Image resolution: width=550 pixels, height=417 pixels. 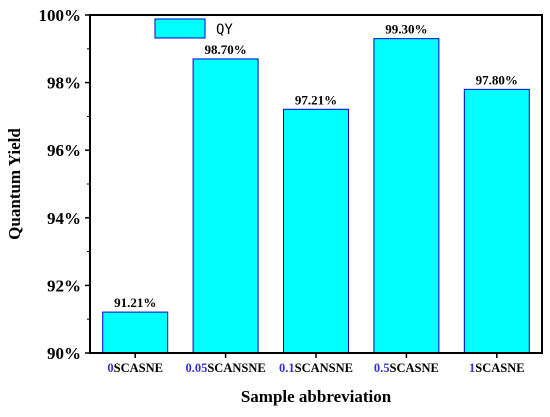 What do you see at coordinates (64, 218) in the screenshot?
I see `y-tick-label-2: 94%` at bounding box center [64, 218].